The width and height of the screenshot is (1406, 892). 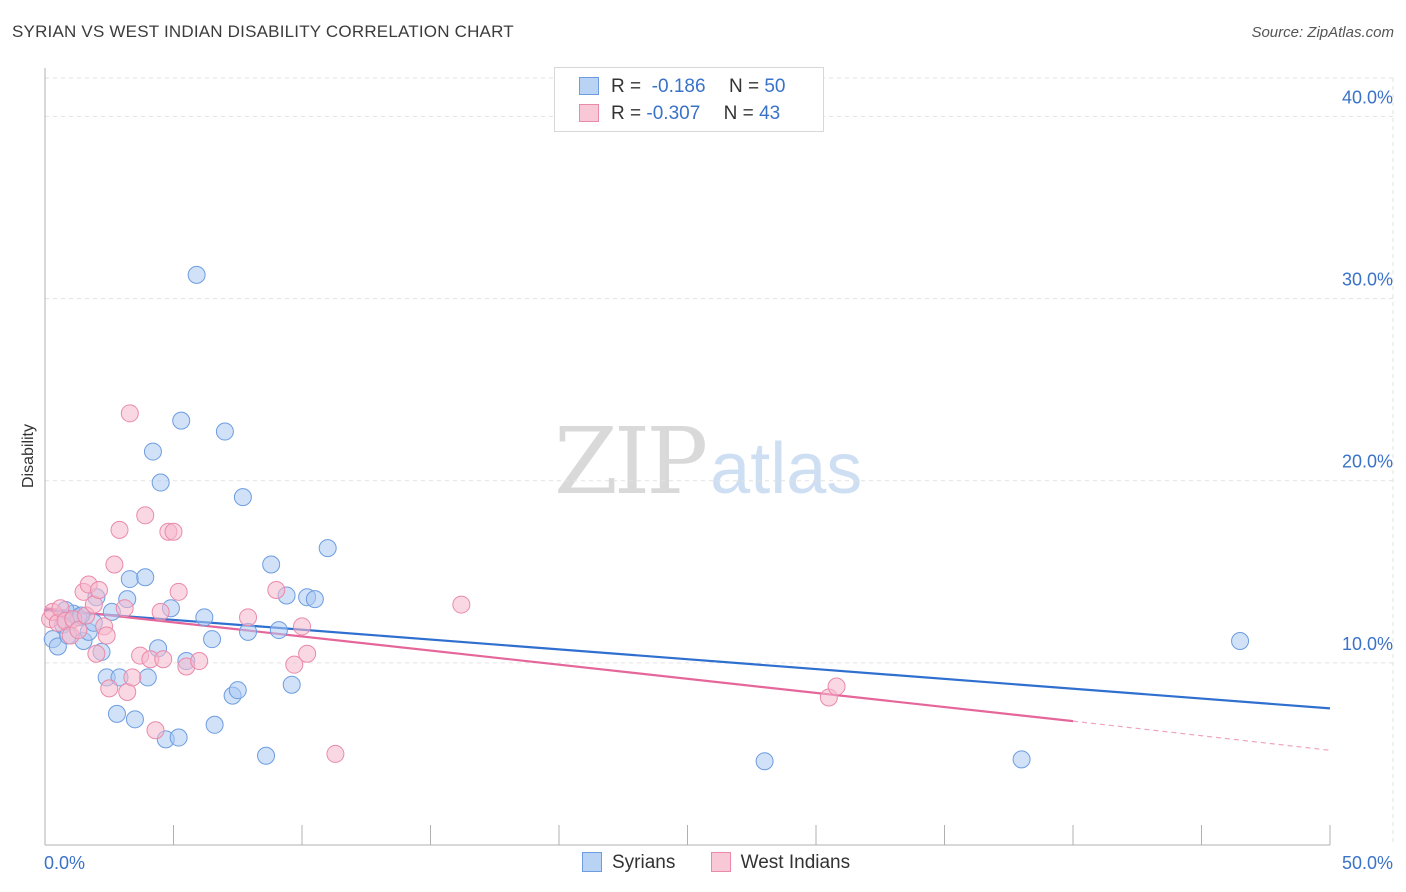 I want to click on stats-legend: R = -0.186 N = 50 R = -0.307 N = 43, so click(x=689, y=99).